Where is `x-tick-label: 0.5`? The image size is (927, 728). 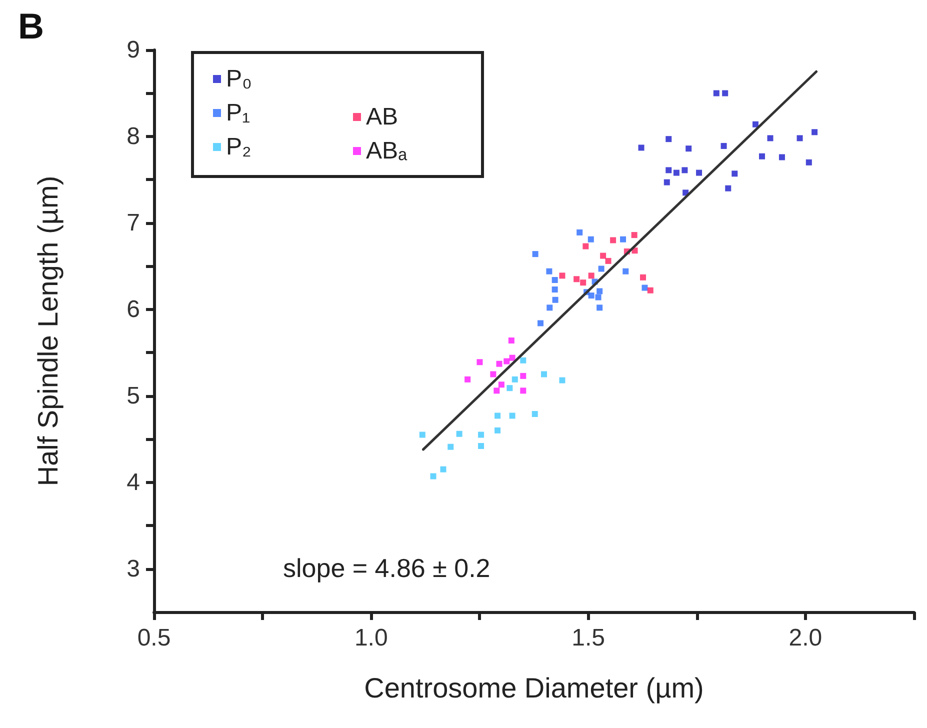
x-tick-label: 0.5 is located at coordinates (154, 638).